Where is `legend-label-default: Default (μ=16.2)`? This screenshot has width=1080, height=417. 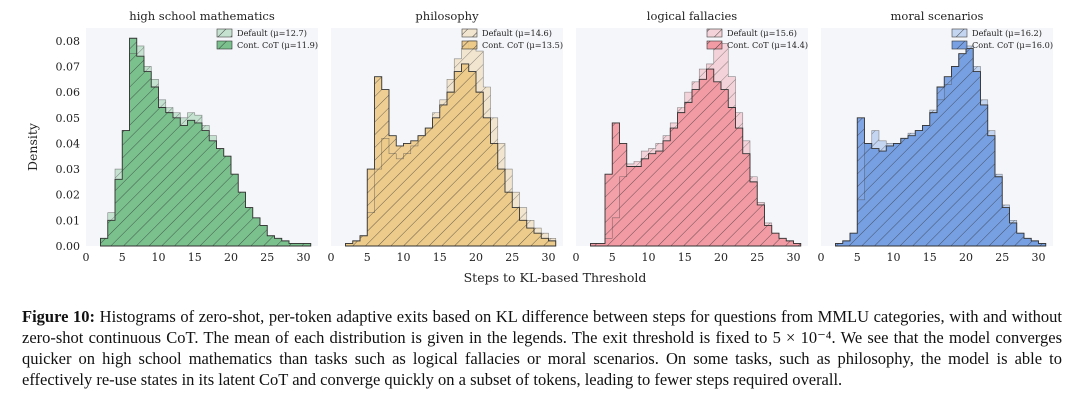 legend-label-default: Default (μ=16.2) is located at coordinates (1007, 33).